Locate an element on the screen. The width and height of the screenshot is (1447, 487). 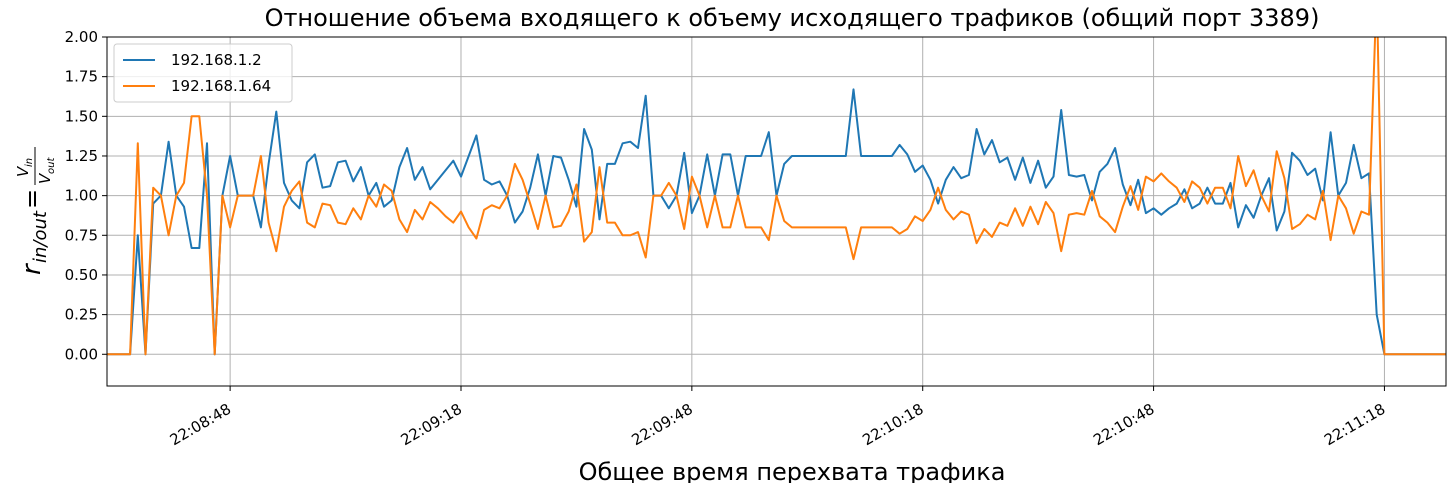
y-tick-label: 1.50 is located at coordinates (81, 116).